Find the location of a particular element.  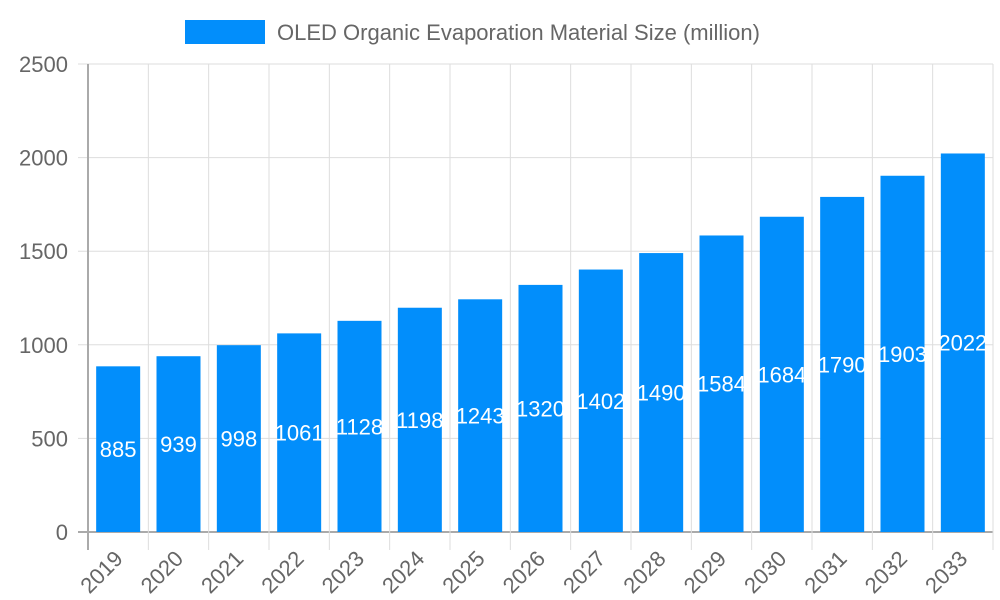

data-label: 1128 is located at coordinates (359, 426).